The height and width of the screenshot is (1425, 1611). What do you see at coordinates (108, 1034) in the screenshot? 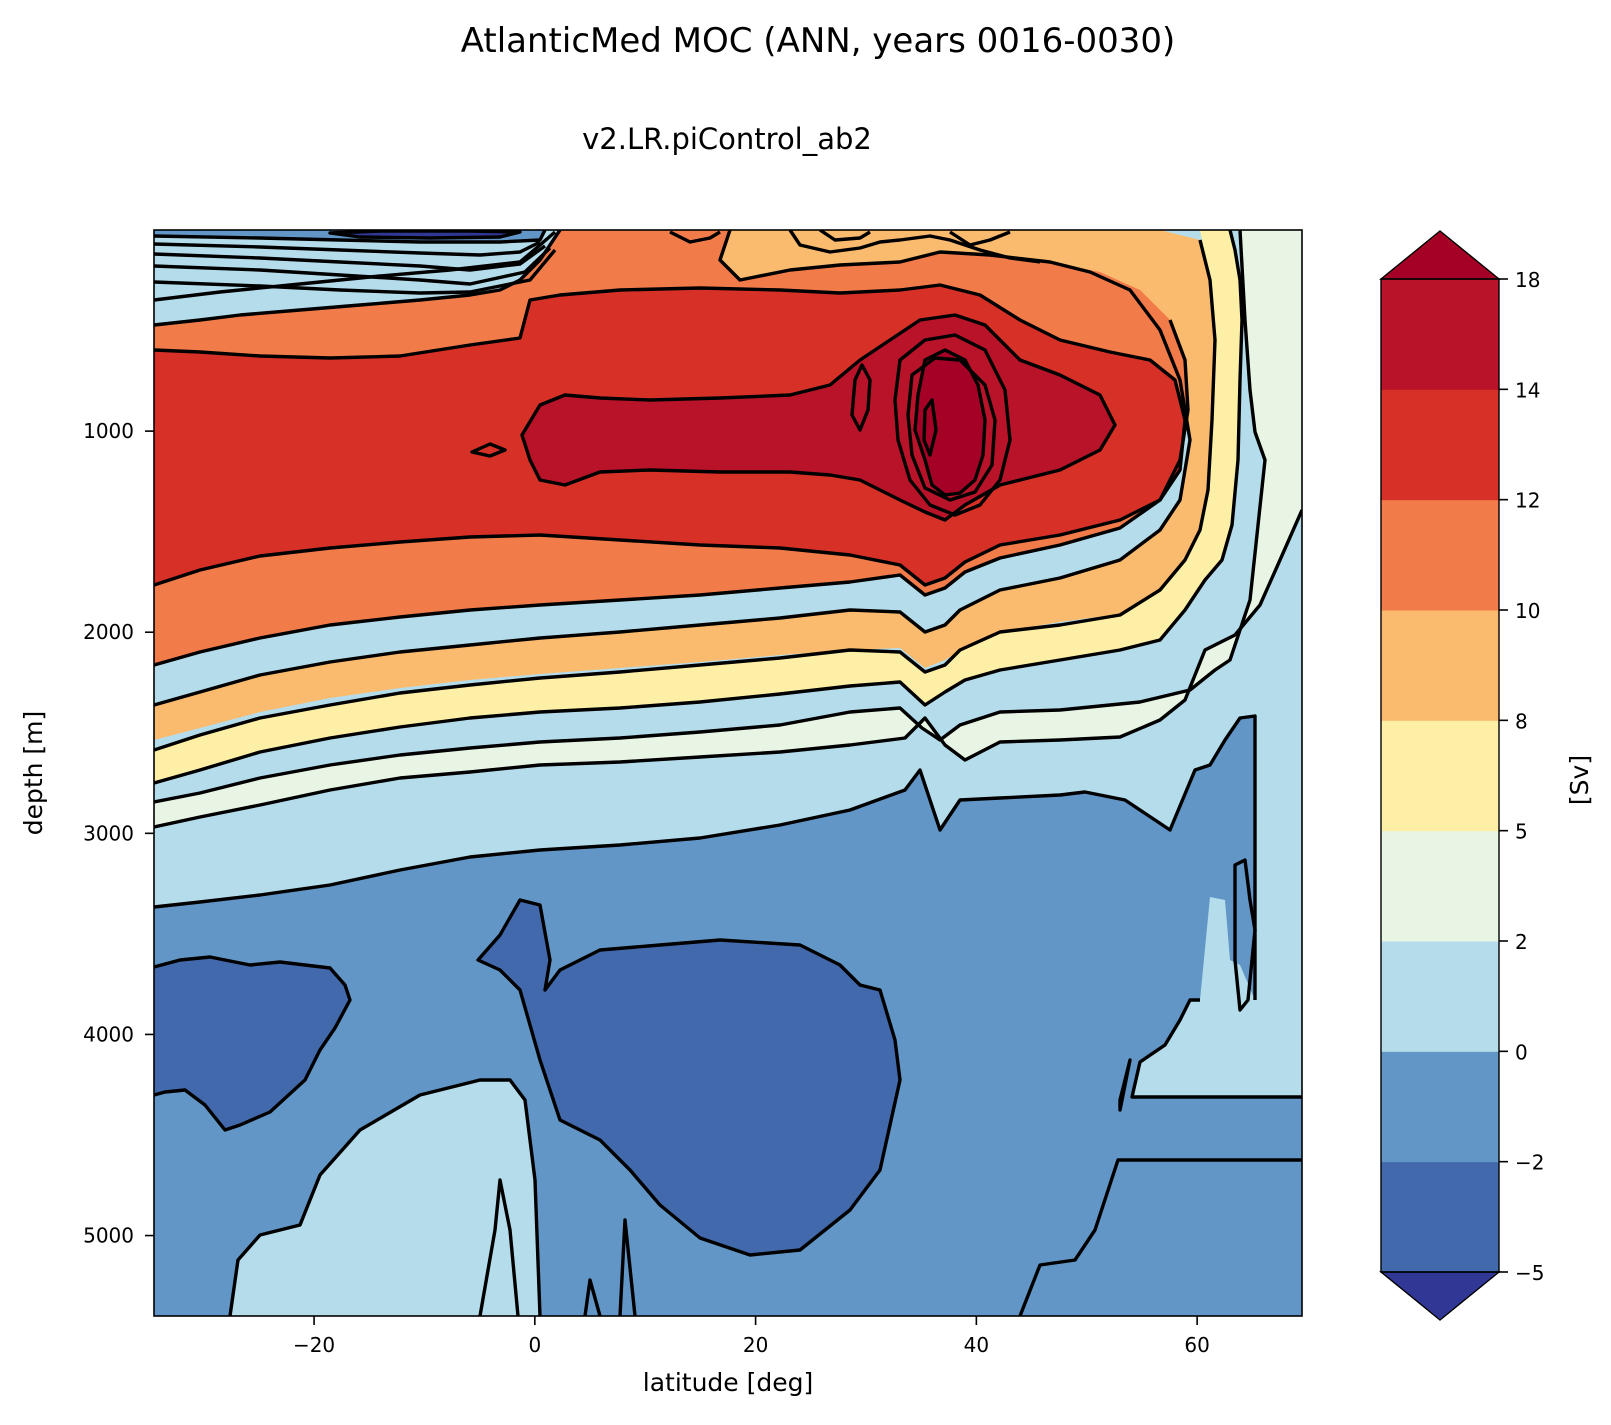
I see `y-tick-label: 4000` at bounding box center [108, 1034].